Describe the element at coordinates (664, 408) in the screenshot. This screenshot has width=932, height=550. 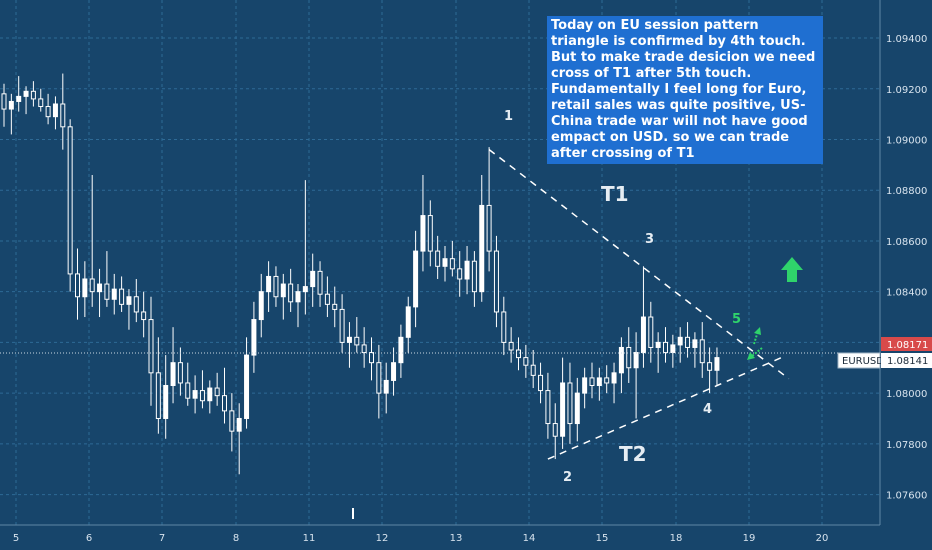
I see `trendline-t2` at that location.